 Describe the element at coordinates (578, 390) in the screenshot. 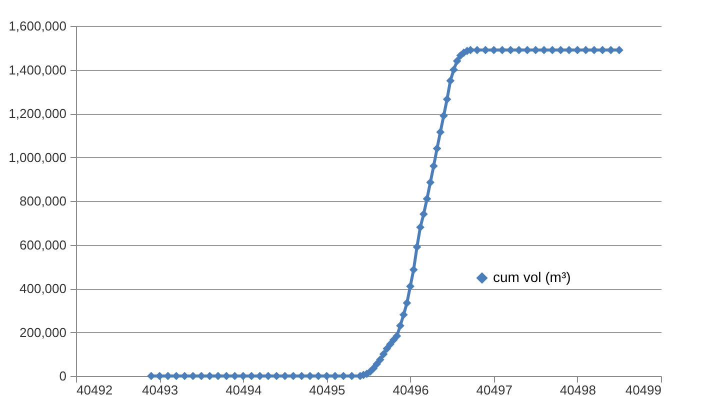

I see `x-tick-label: 40498` at that location.